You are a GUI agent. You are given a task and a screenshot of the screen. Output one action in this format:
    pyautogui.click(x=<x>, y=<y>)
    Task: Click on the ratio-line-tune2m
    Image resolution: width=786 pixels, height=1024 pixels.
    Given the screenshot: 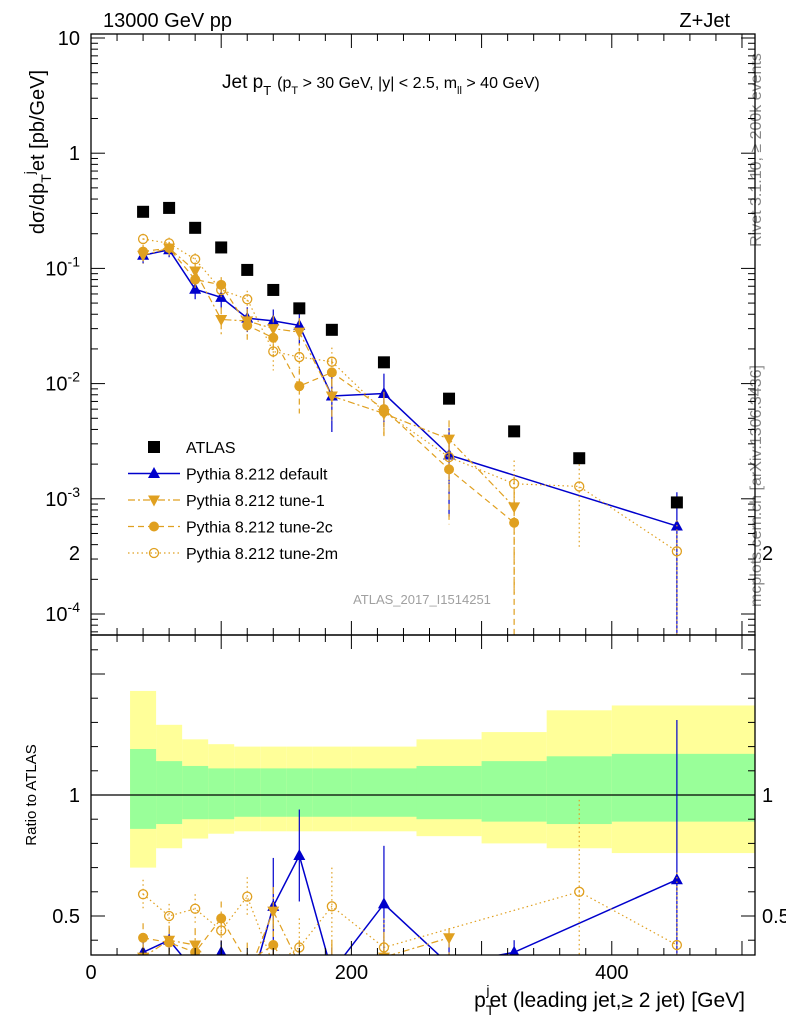 What is the action you would take?
    pyautogui.click(x=410, y=923)
    